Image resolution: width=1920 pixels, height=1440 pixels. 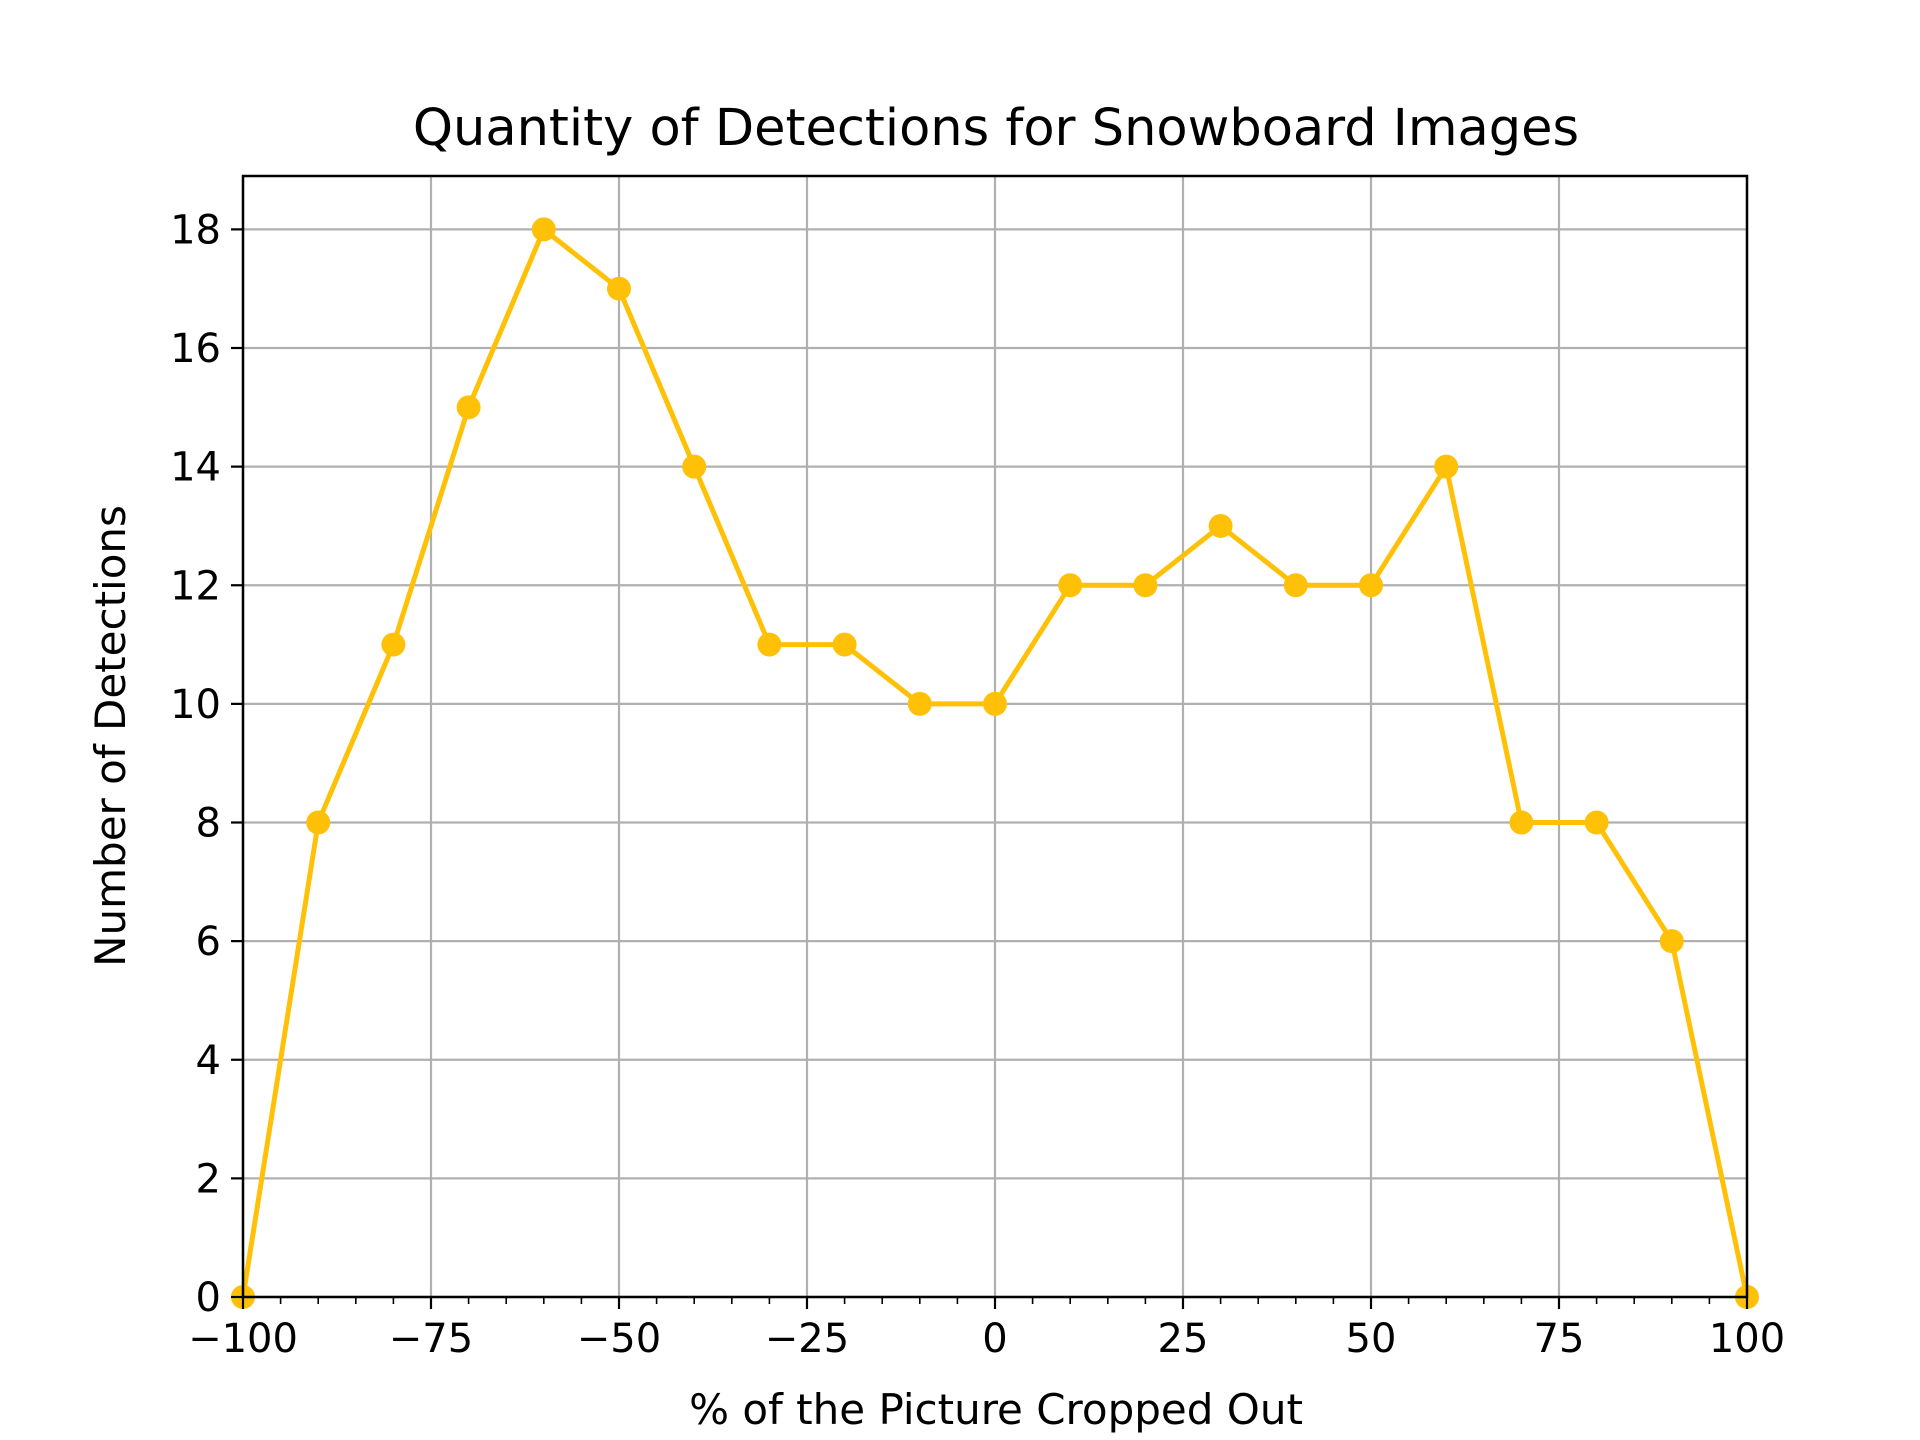 I want to click on x-tick-label: 75, so click(x=1559, y=1339).